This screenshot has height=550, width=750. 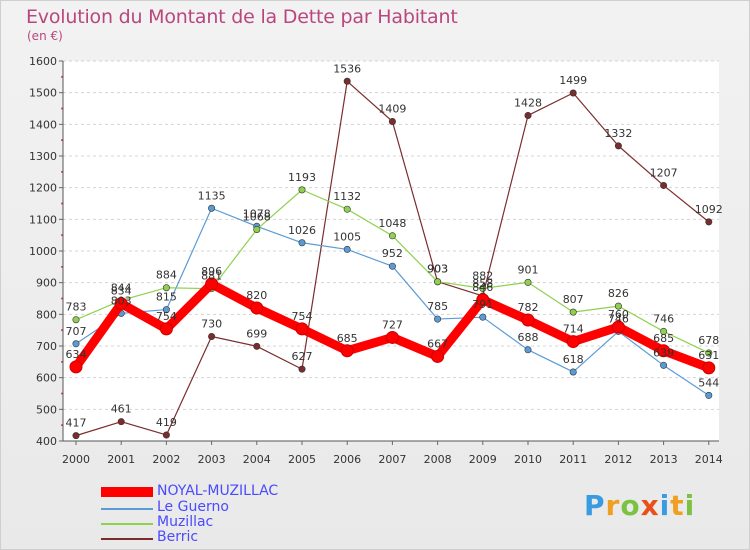 What do you see at coordinates (528, 269) in the screenshot?
I see `data-label: 901` at bounding box center [528, 269].